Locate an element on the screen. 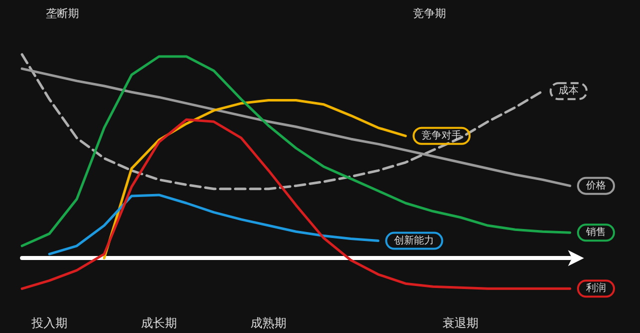  x-tick-label: 衰退期 is located at coordinates (460, 323).